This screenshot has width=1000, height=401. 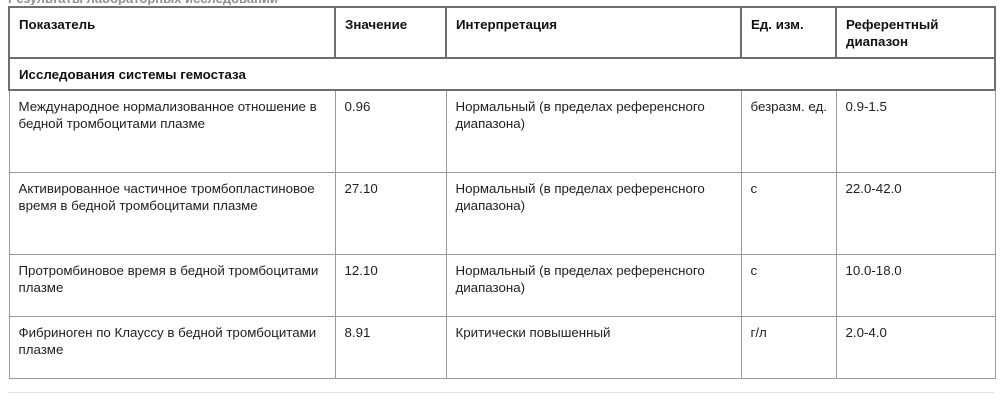 What do you see at coordinates (788, 131) in the screenshot?
I see `cell-unit: безразм. ед.` at bounding box center [788, 131].